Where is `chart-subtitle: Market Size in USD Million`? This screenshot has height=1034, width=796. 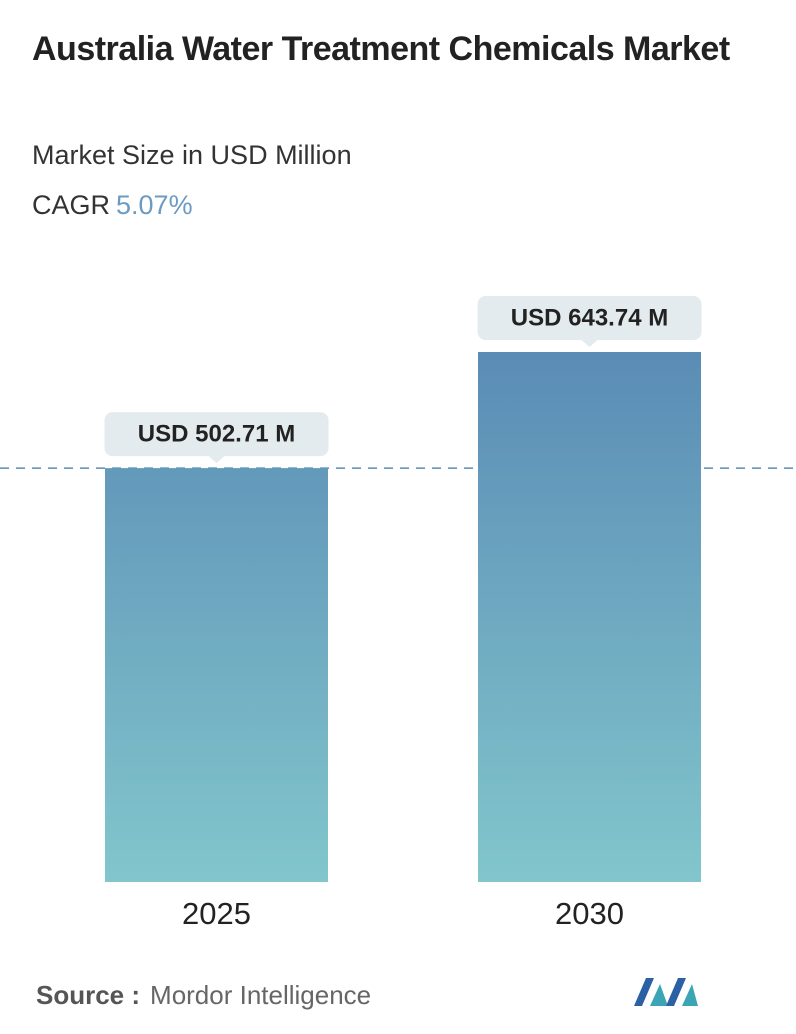 chart-subtitle: Market Size in USD Million is located at coordinates (192, 155).